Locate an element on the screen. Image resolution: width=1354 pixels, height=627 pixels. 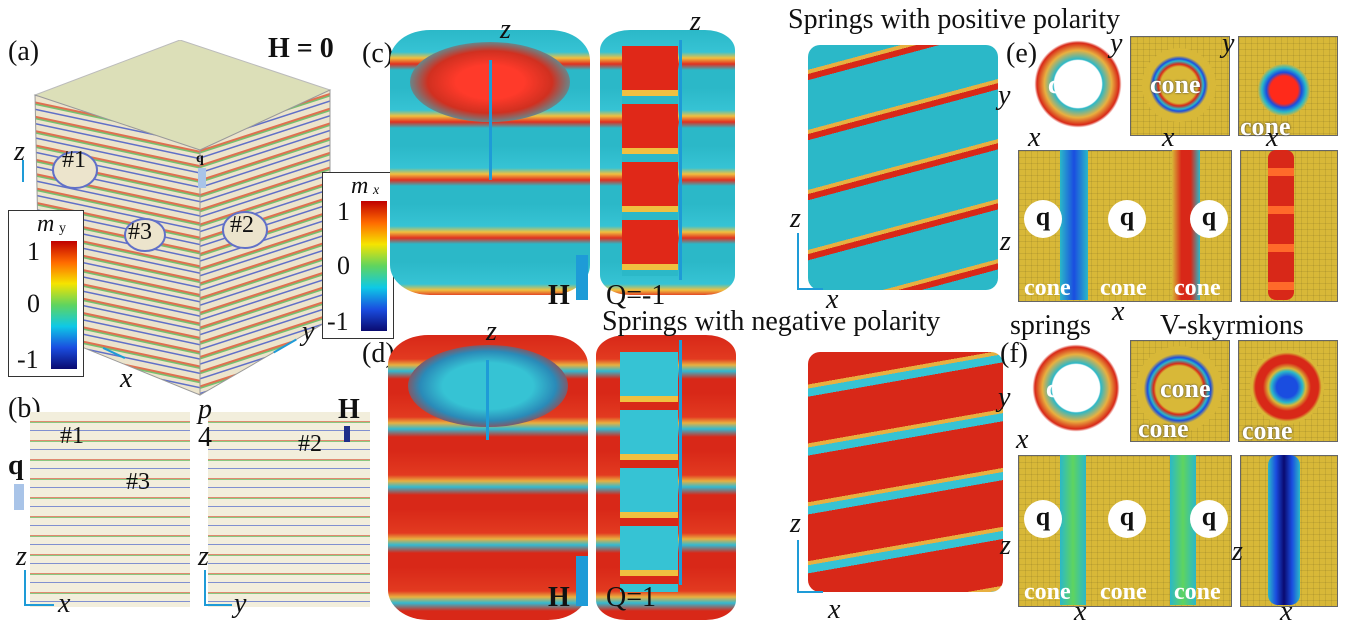
axis-z-c3: z is located at coordinates (795, 218).